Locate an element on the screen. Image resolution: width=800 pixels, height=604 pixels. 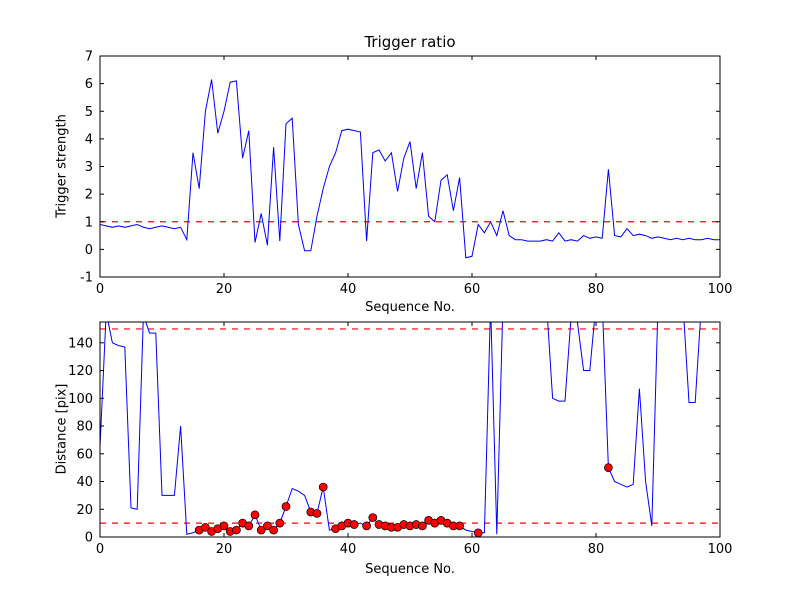
y-tick-label: 140 is located at coordinates (80, 343).